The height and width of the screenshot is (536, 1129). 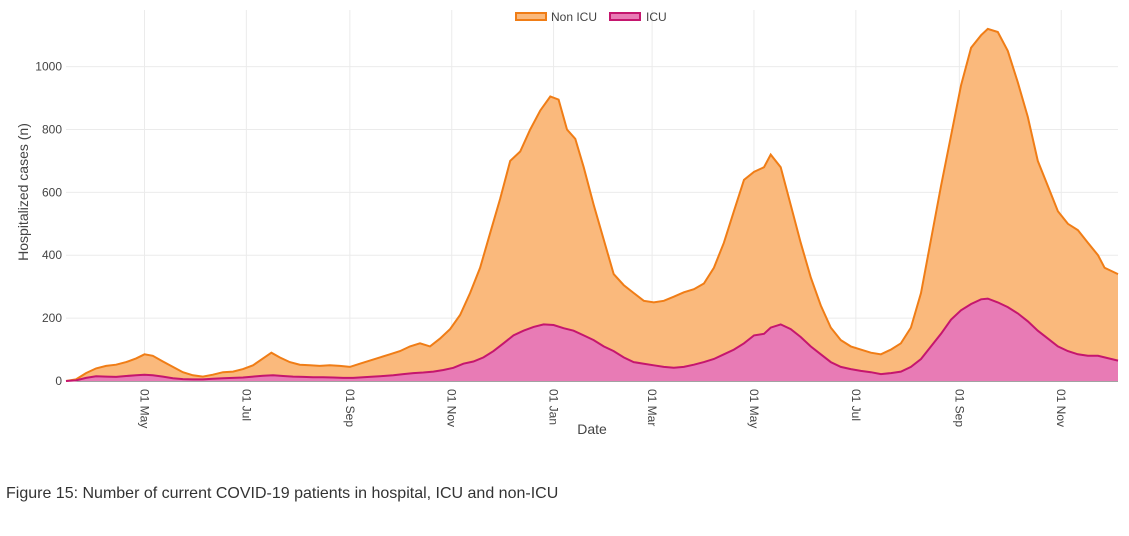 What do you see at coordinates (52, 318) in the screenshot?
I see `y-tick-label: 200` at bounding box center [52, 318].